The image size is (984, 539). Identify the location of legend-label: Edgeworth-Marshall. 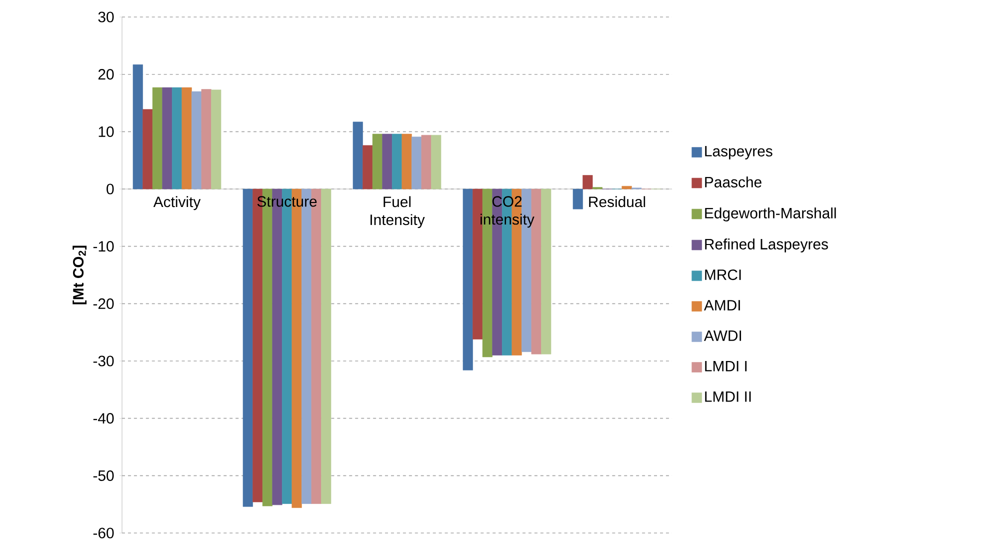
(770, 214).